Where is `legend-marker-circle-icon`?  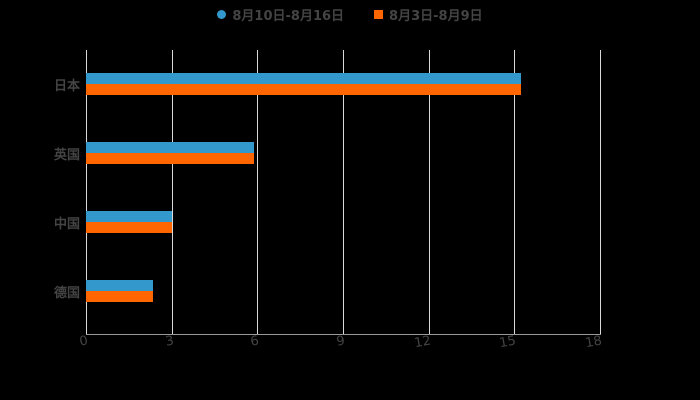
legend-marker-circle-icon is located at coordinates (222, 14).